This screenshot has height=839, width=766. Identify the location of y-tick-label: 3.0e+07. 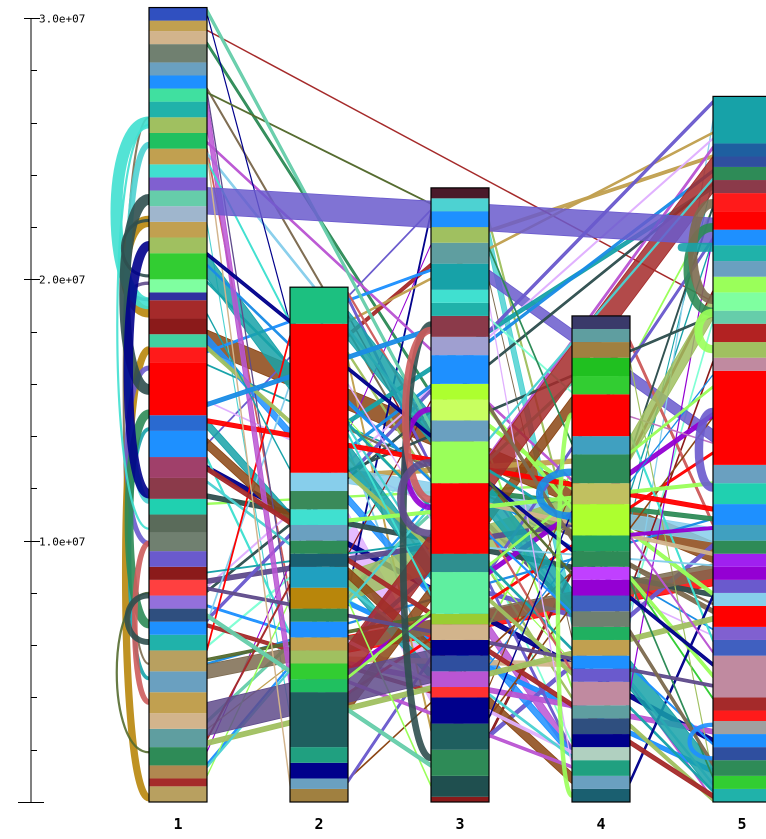
(62, 19).